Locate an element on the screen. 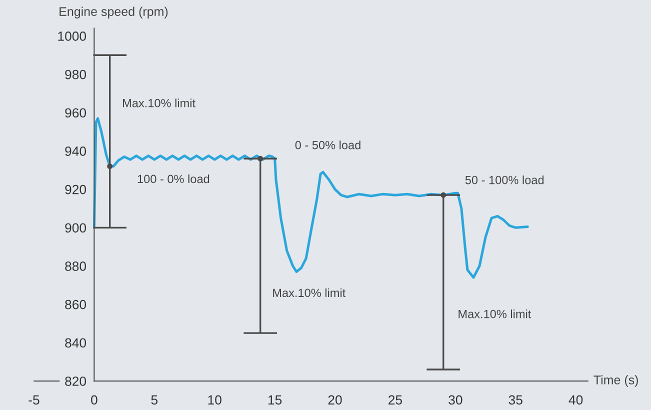 The width and height of the screenshot is (651, 410). x-tick-label: 0 is located at coordinates (94, 400).